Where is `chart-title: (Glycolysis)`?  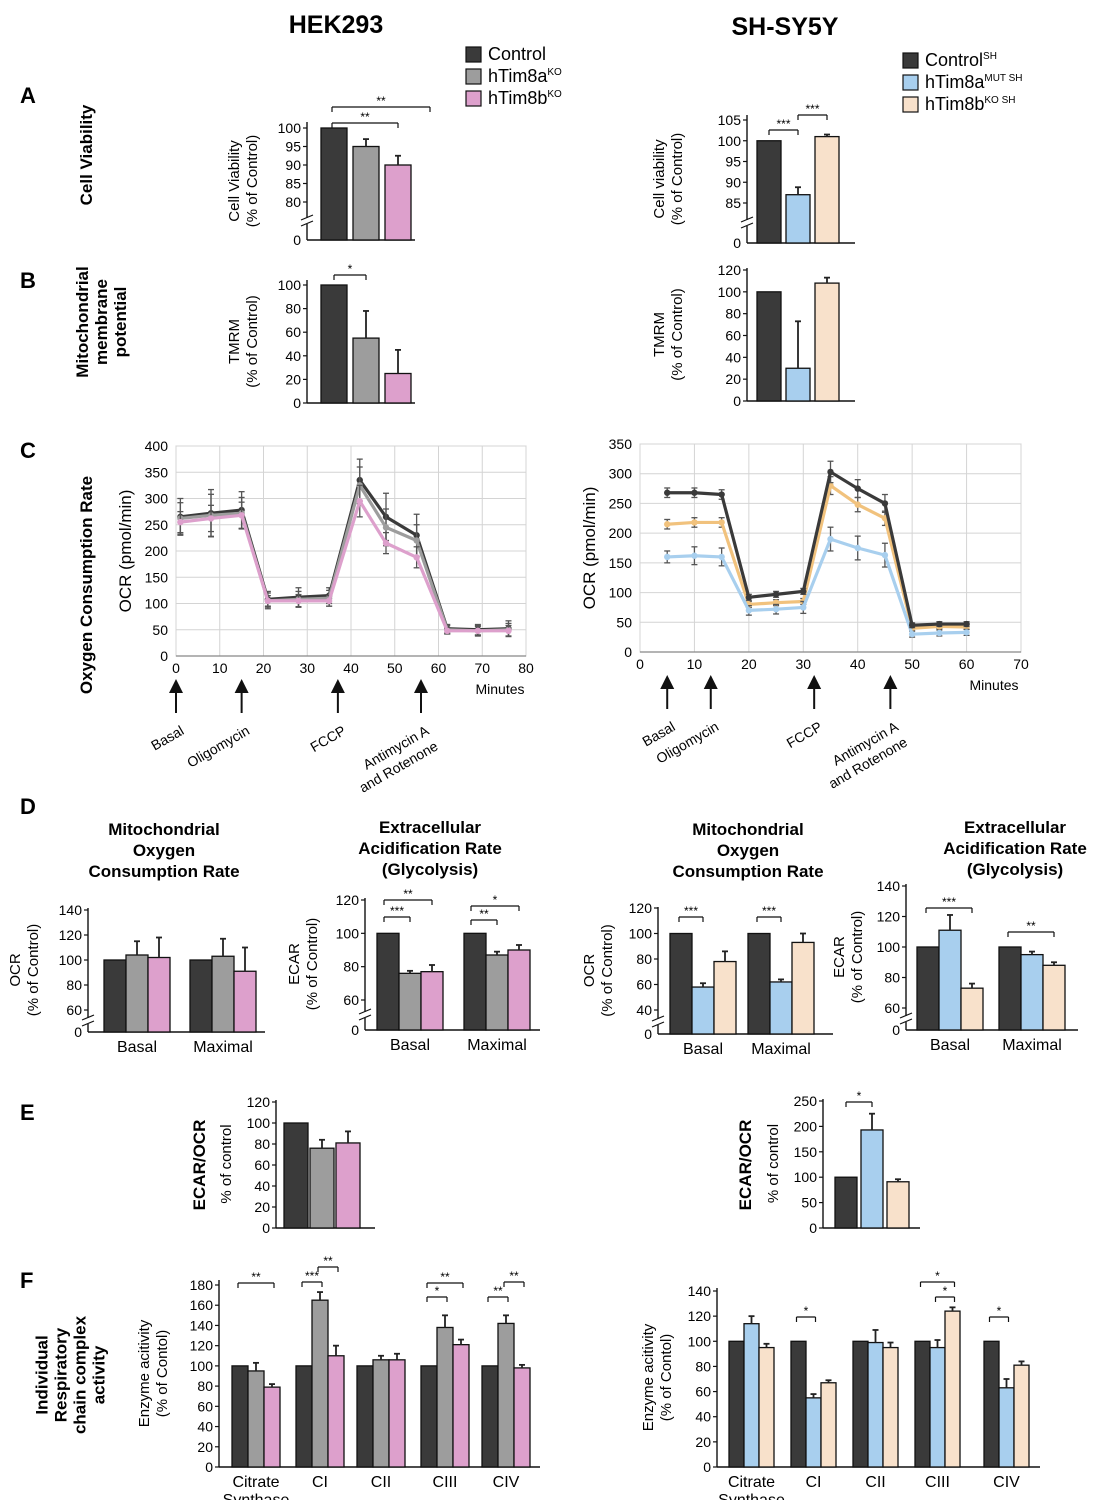 chart-title: (Glycolysis) is located at coordinates (1015, 869).